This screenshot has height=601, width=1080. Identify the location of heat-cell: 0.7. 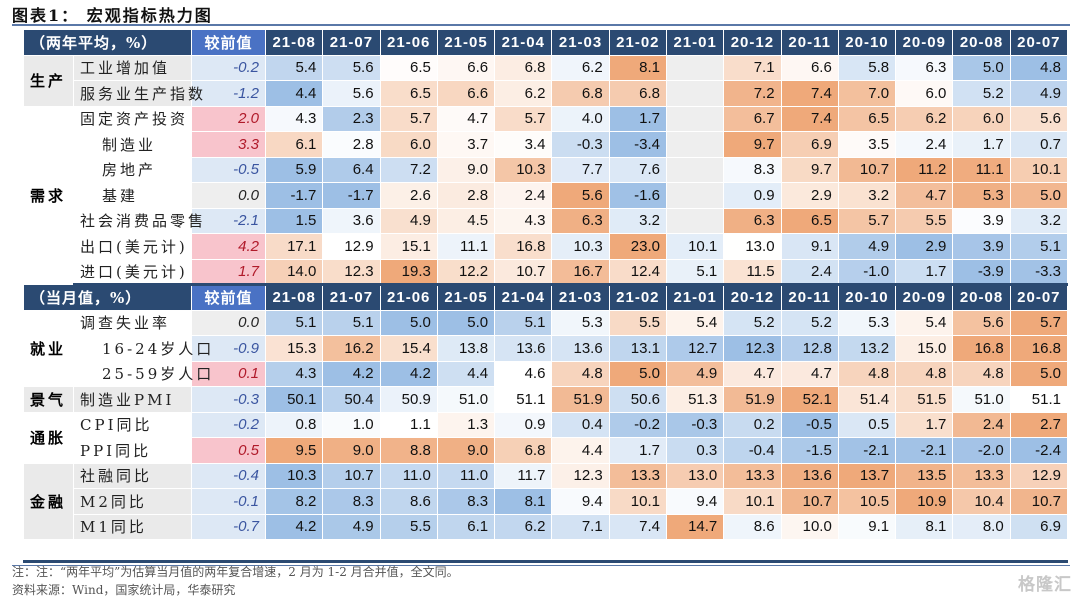
(1039, 144).